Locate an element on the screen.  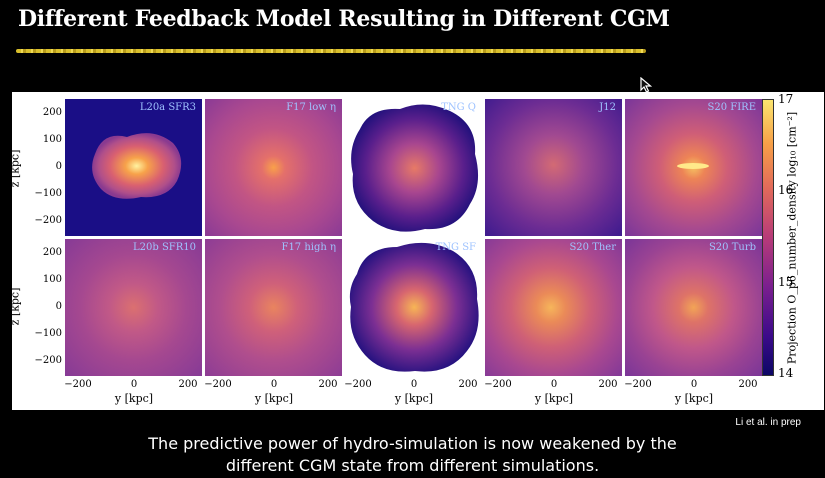
colorbar-tick: 15 is located at coordinates (786, 282).